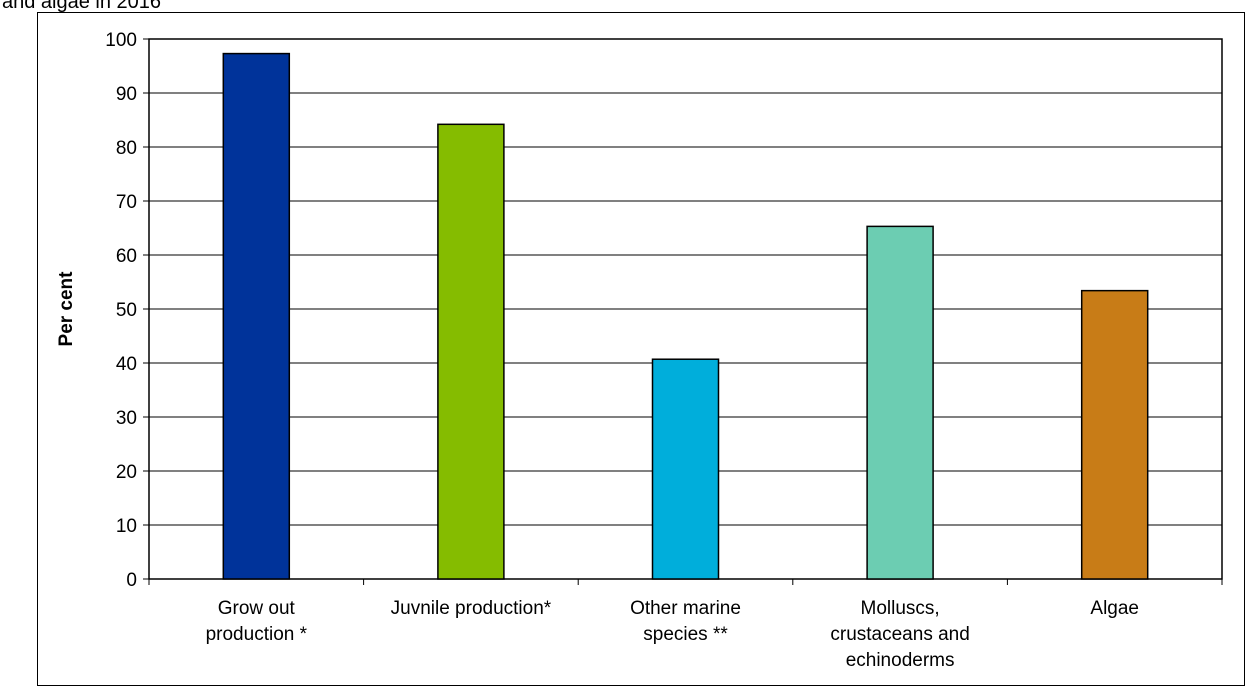 The width and height of the screenshot is (1247, 687). Describe the element at coordinates (82, 6) in the screenshot. I see `chart-title-fragment: and algae in 2016` at that location.